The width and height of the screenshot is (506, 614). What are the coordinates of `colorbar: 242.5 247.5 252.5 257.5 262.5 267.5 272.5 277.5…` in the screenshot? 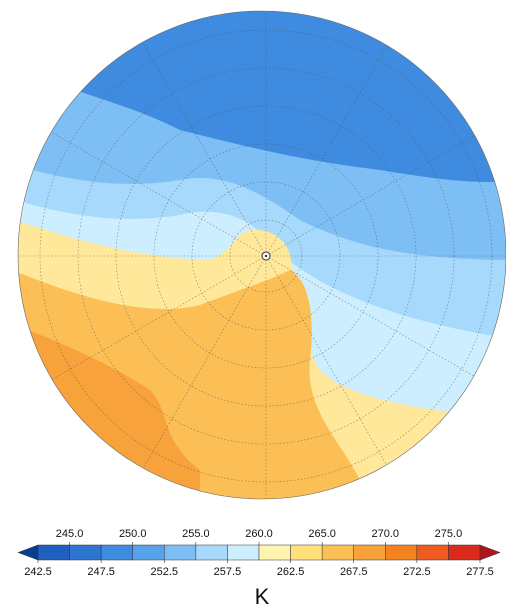 It's located at (259, 553).